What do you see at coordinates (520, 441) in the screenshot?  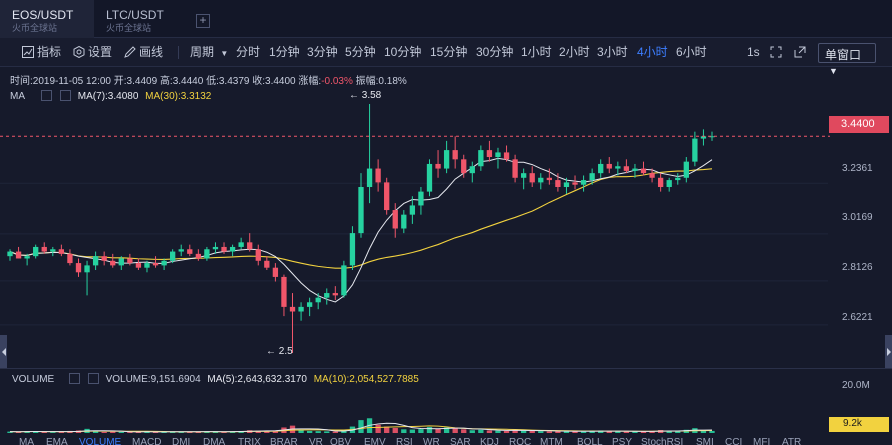 I see `indicator-tab-roc: ROC` at bounding box center [520, 441].